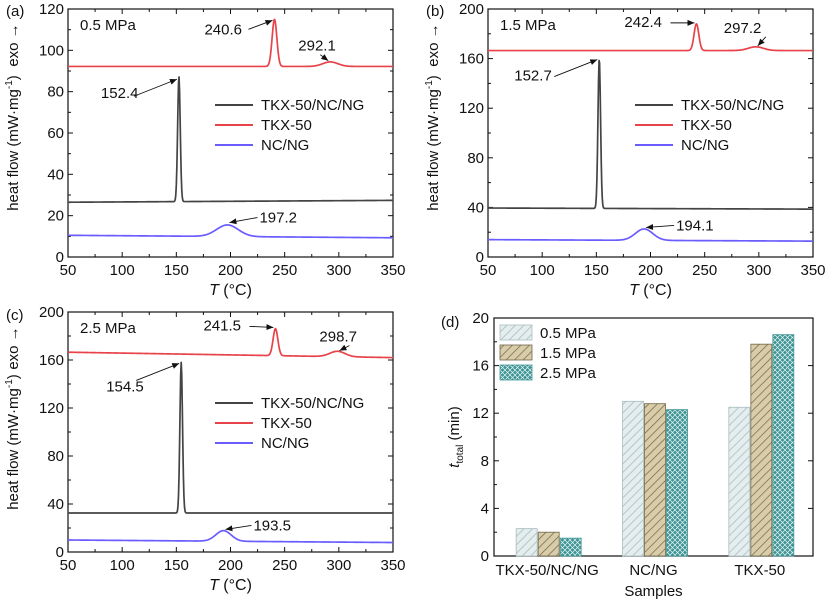  What do you see at coordinates (55, 133) in the screenshot?
I see `y-tick-label: 60` at bounding box center [55, 133].